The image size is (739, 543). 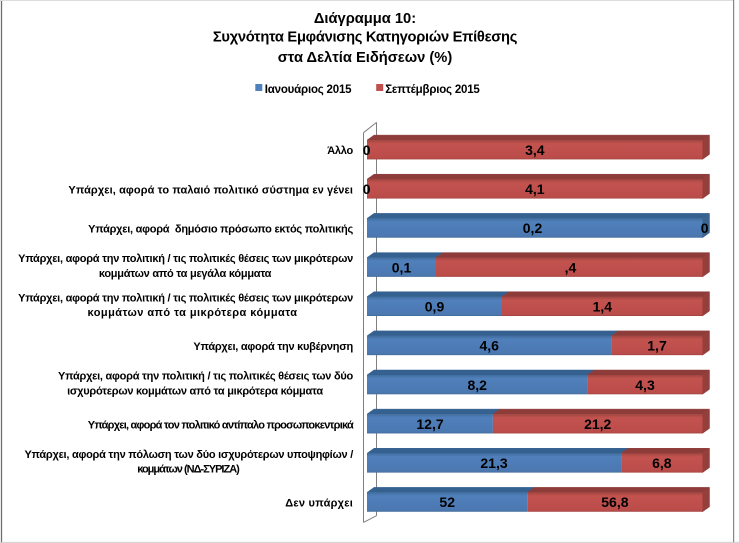 I want to click on svg-text: 4,1, so click(x=535, y=189).